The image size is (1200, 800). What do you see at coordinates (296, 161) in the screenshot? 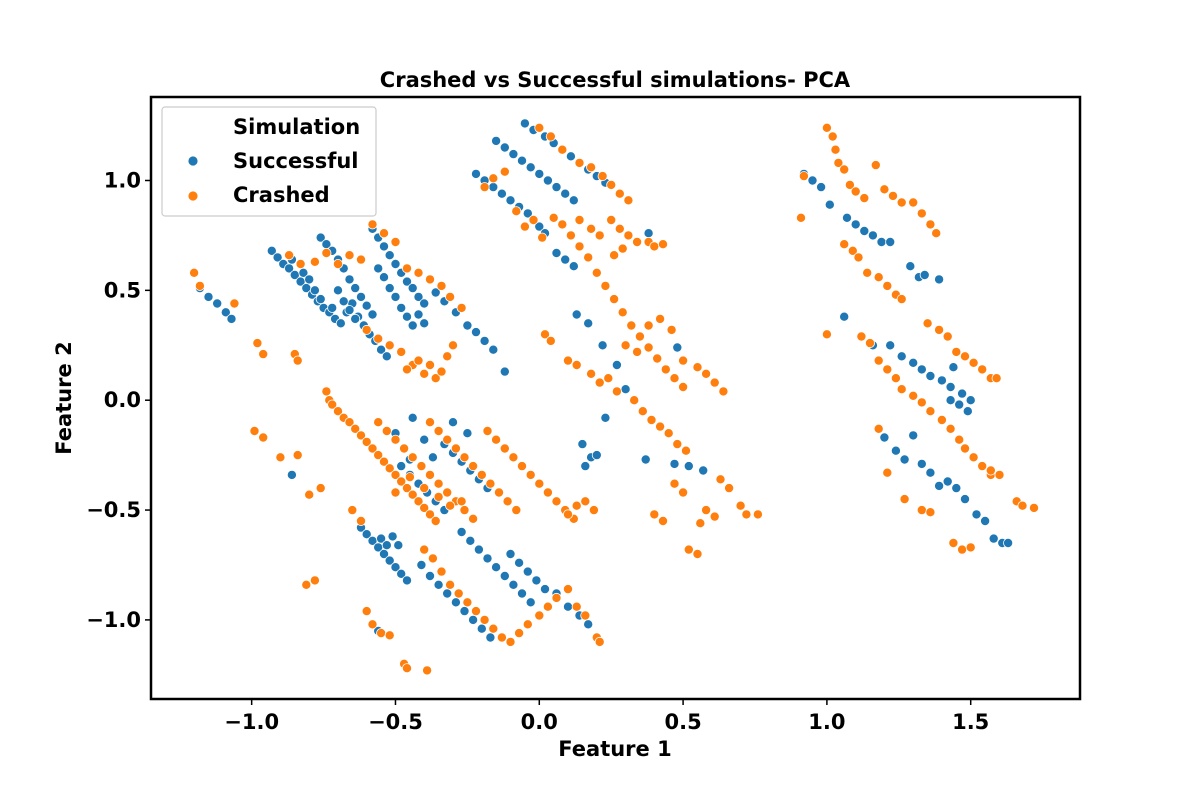
I see `legend-label-successful: Successful` at bounding box center [296, 161].